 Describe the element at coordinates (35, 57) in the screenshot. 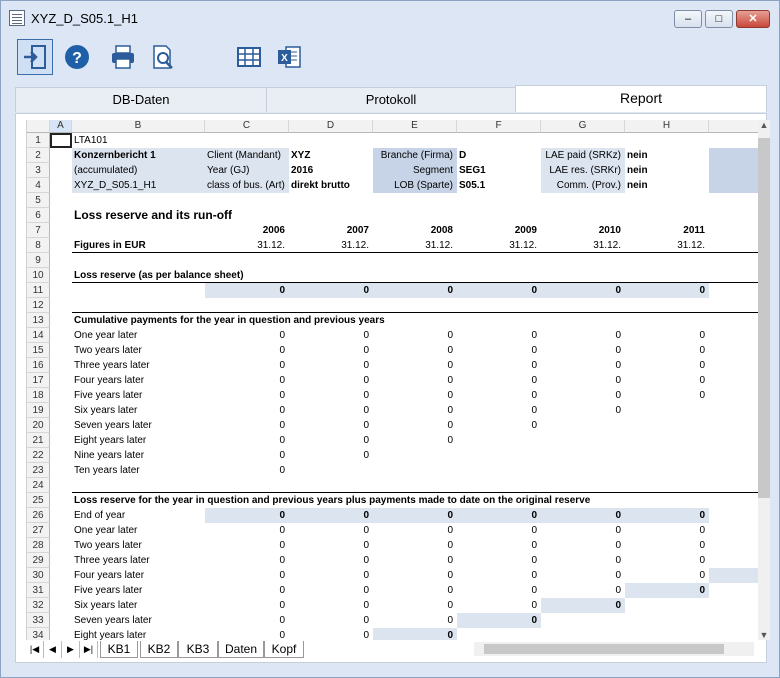

I see `exit-button` at that location.